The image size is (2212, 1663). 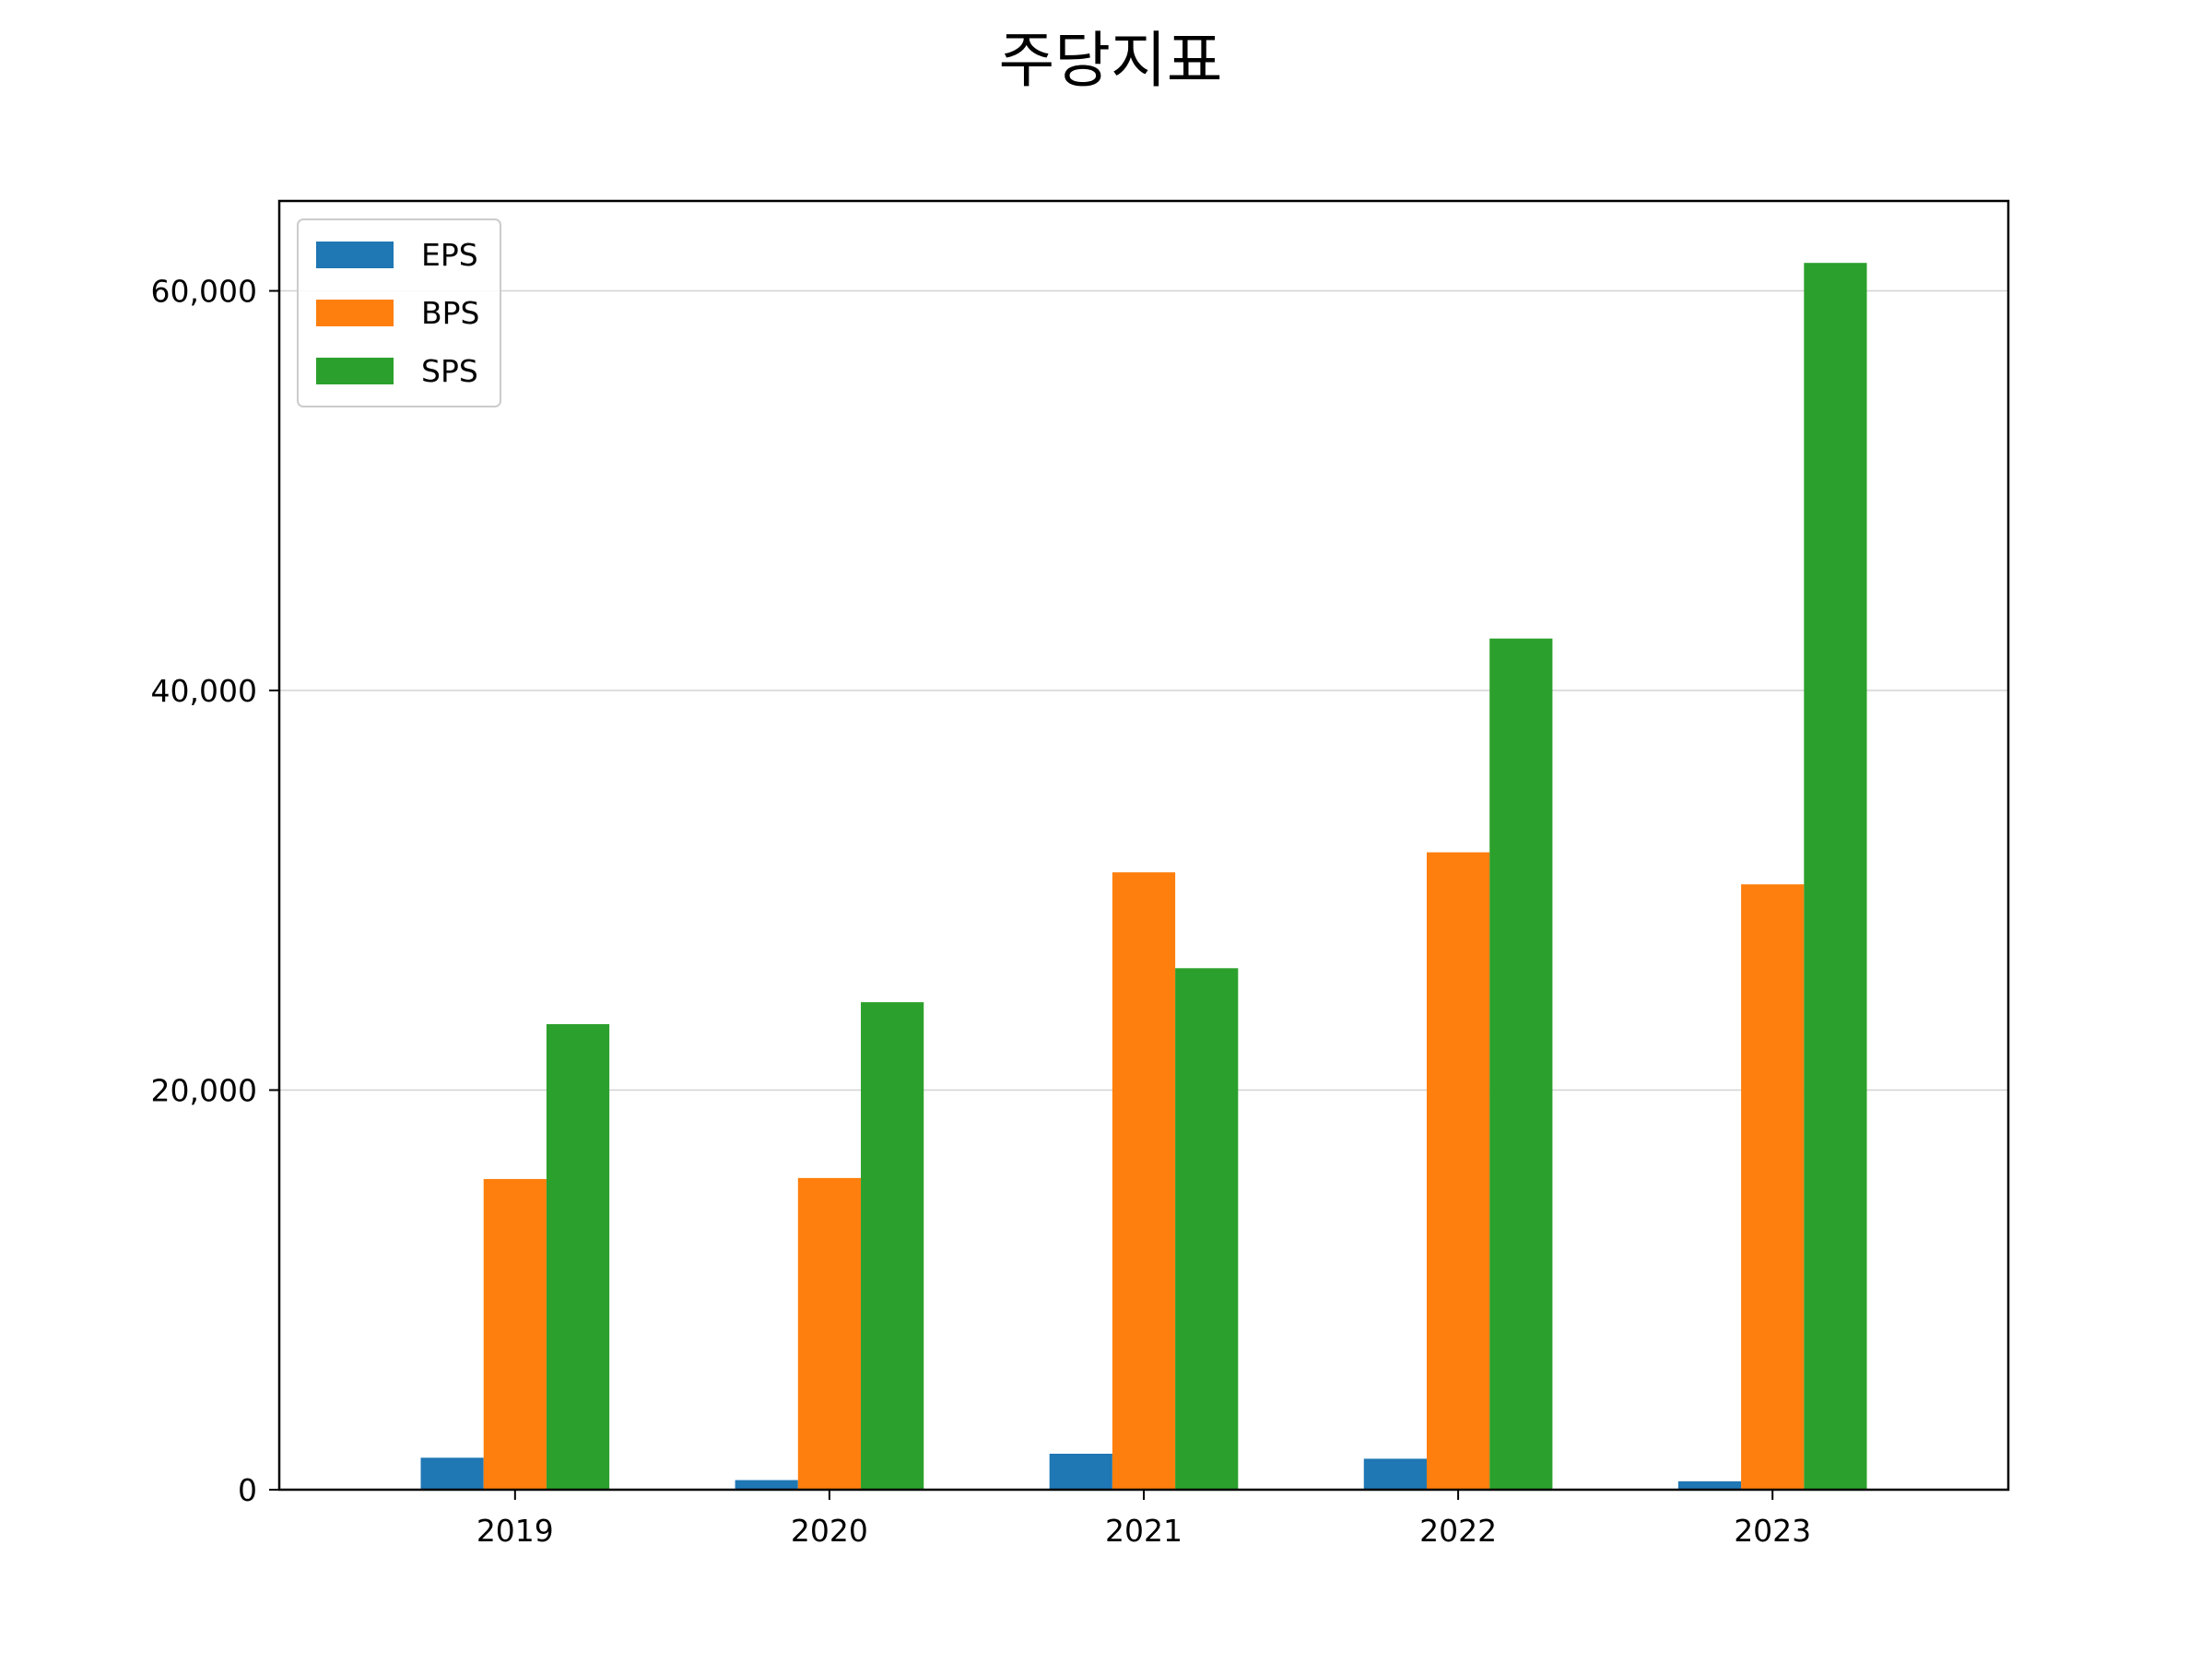 What do you see at coordinates (1458, 1171) in the screenshot?
I see `bar-bps-2022` at bounding box center [1458, 1171].